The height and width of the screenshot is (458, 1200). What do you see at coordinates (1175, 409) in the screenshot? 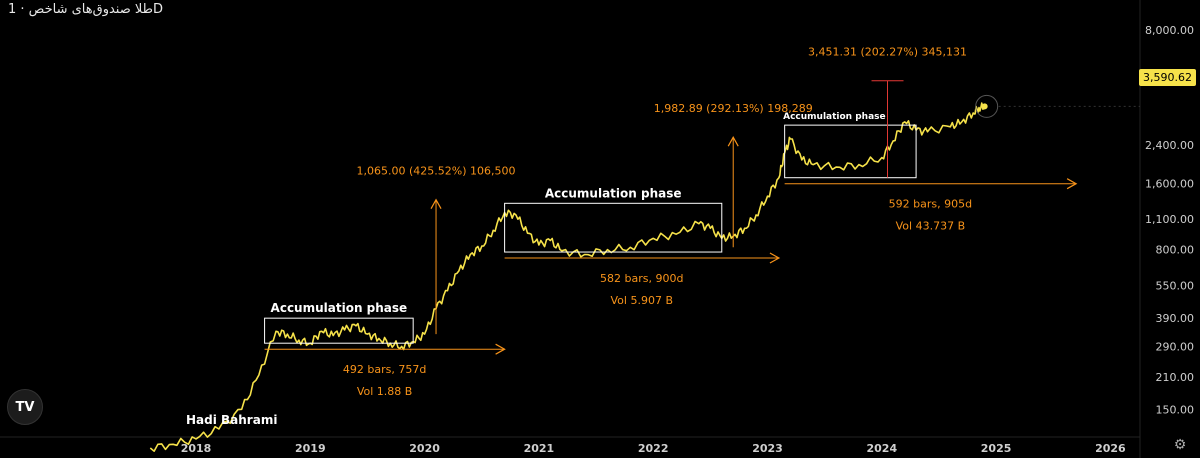
I see `y-tick-label: 150.00` at bounding box center [1175, 409].